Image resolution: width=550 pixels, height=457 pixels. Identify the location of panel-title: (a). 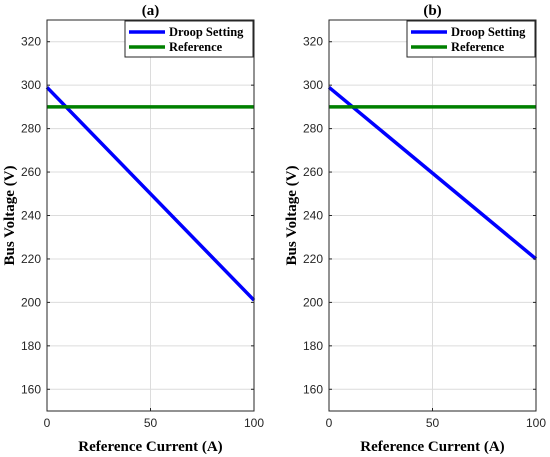
(151, 11).